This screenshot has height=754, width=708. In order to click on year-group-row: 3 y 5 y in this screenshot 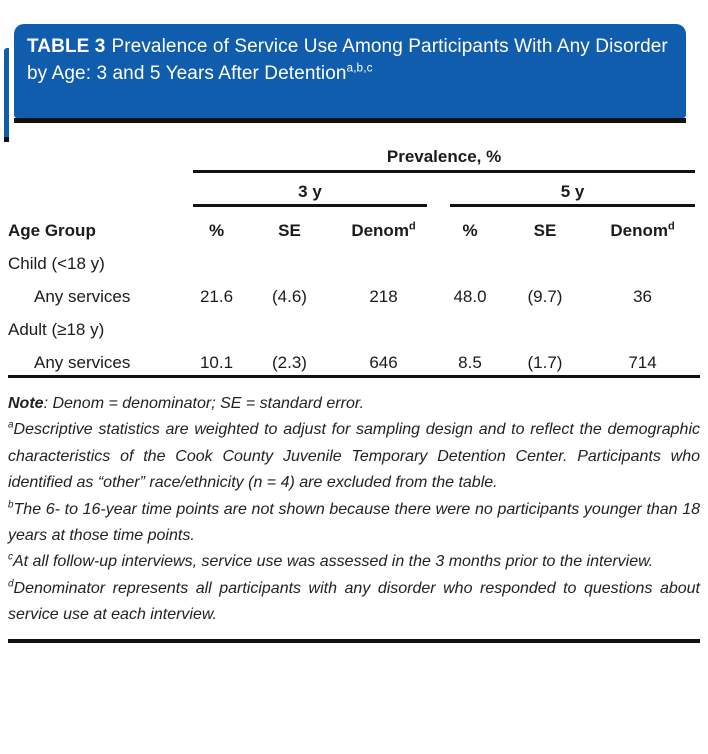, I will do `click(352, 190)`.